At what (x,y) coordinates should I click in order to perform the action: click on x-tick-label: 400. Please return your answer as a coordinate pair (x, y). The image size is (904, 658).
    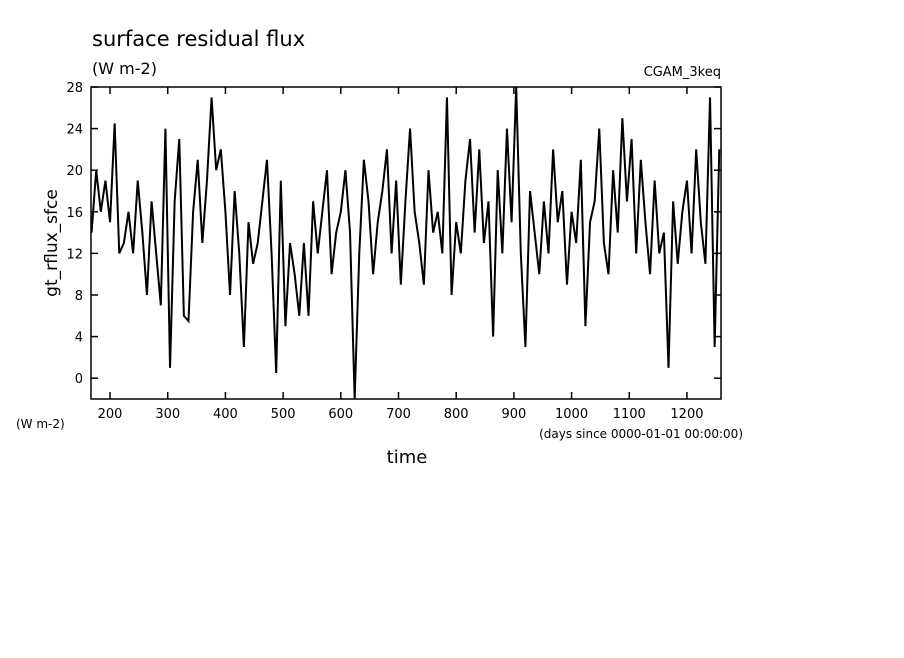
    Looking at the image, I should click on (225, 414).